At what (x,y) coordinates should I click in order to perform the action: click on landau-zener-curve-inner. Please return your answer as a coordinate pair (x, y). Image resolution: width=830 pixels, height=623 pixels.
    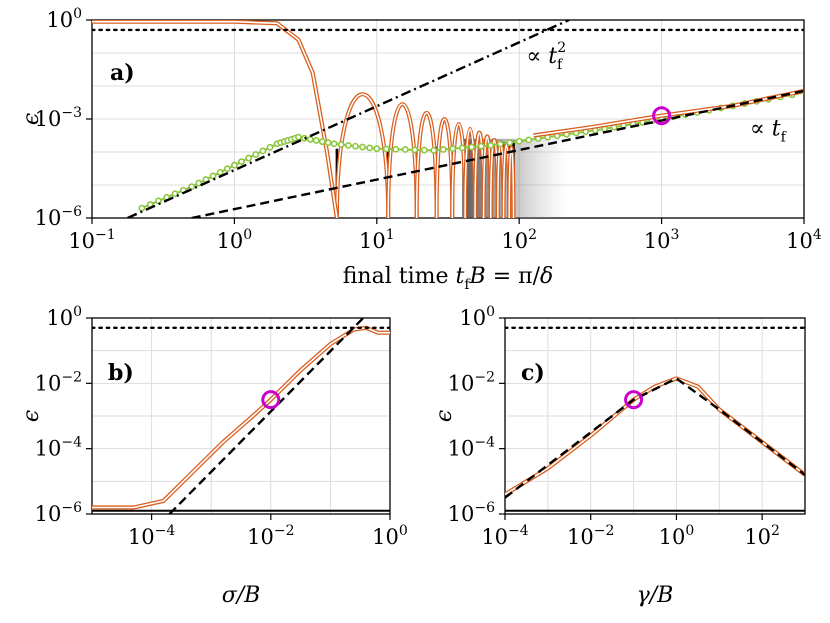
    Looking at the image, I should click on (215, 119).